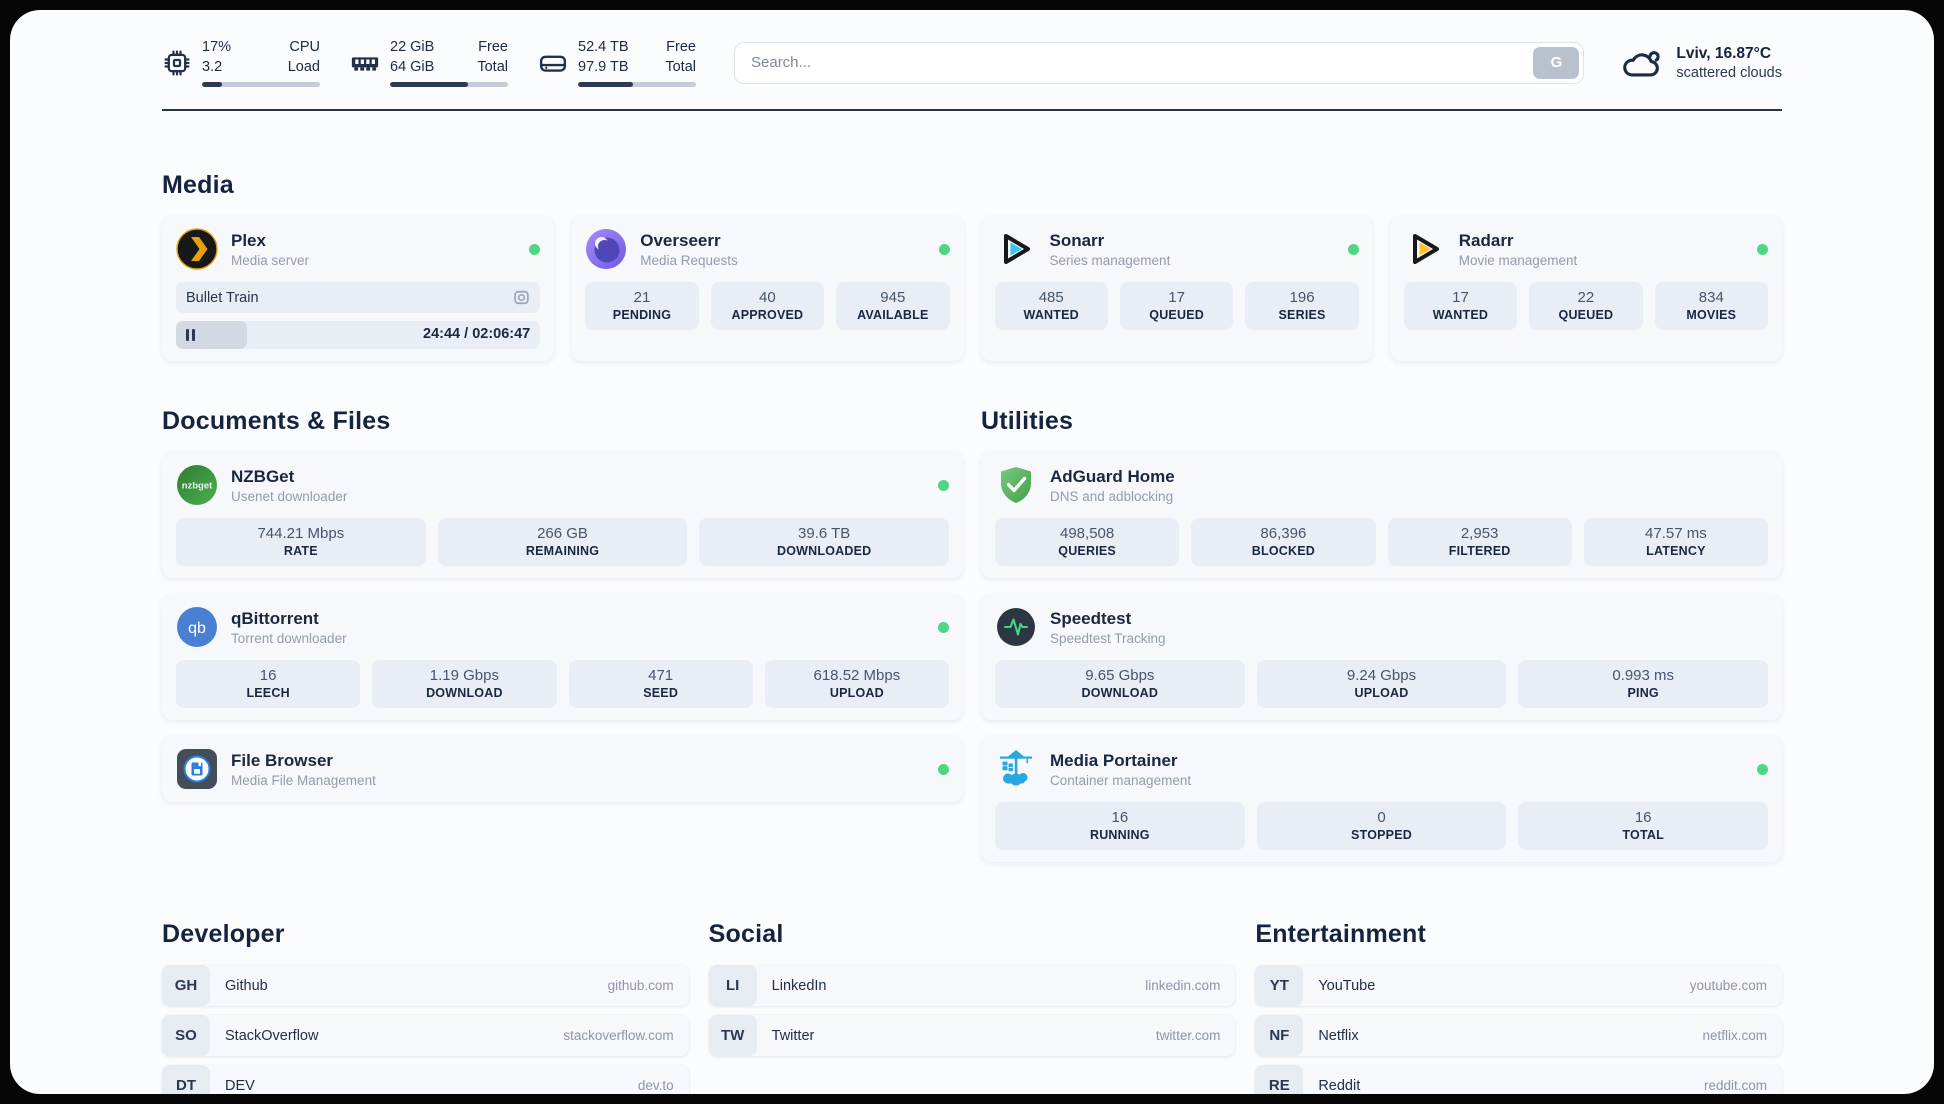 This screenshot has width=1944, height=1104. I want to click on cpu-load-value: 3.2, so click(212, 66).